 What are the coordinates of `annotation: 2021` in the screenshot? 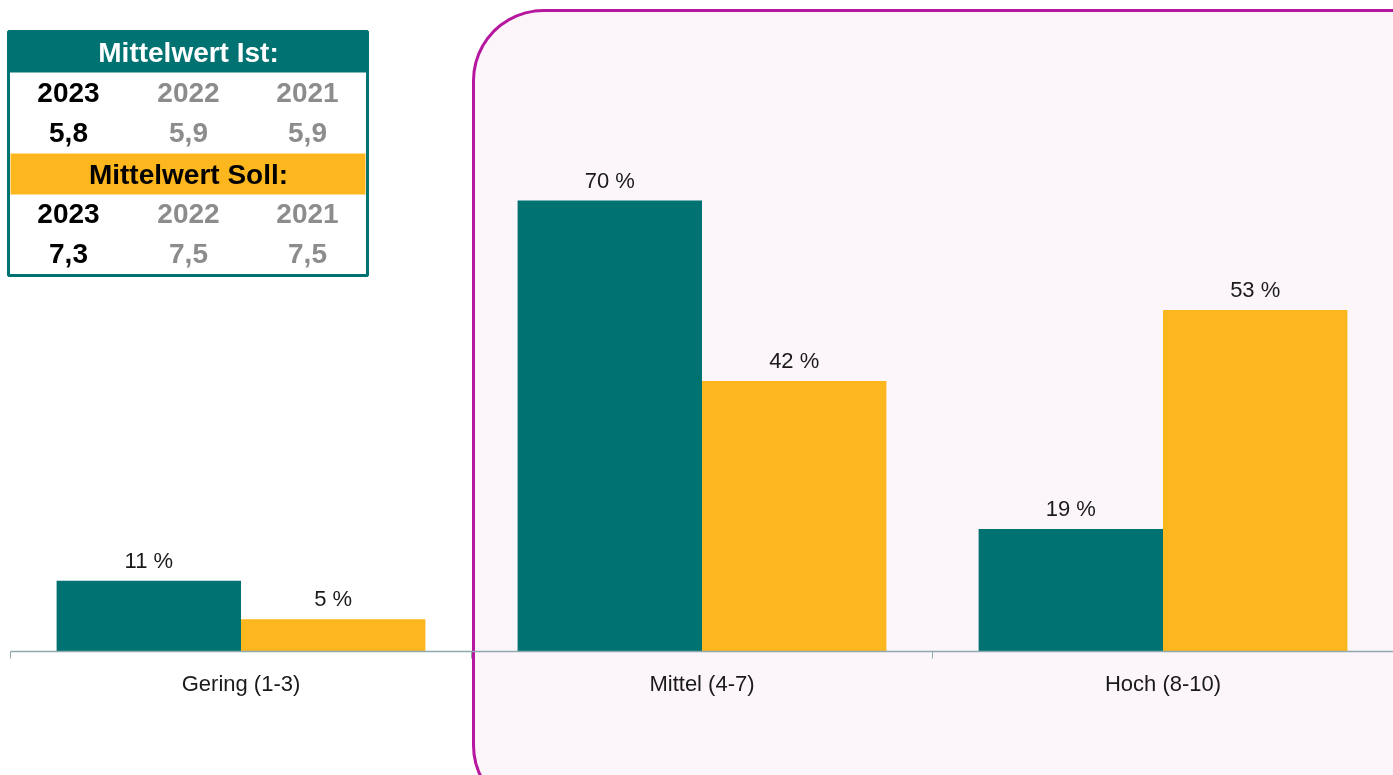 It's located at (307, 213).